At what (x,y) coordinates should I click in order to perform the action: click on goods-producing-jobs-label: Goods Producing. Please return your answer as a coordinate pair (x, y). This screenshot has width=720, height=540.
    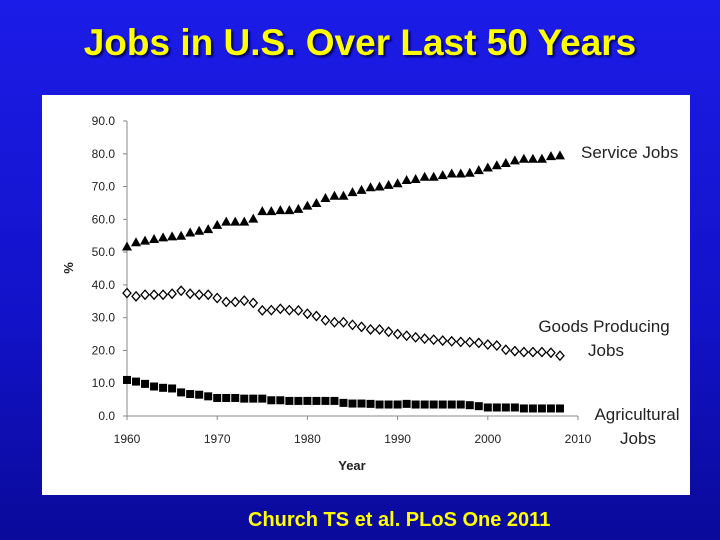
    Looking at the image, I should click on (603, 326).